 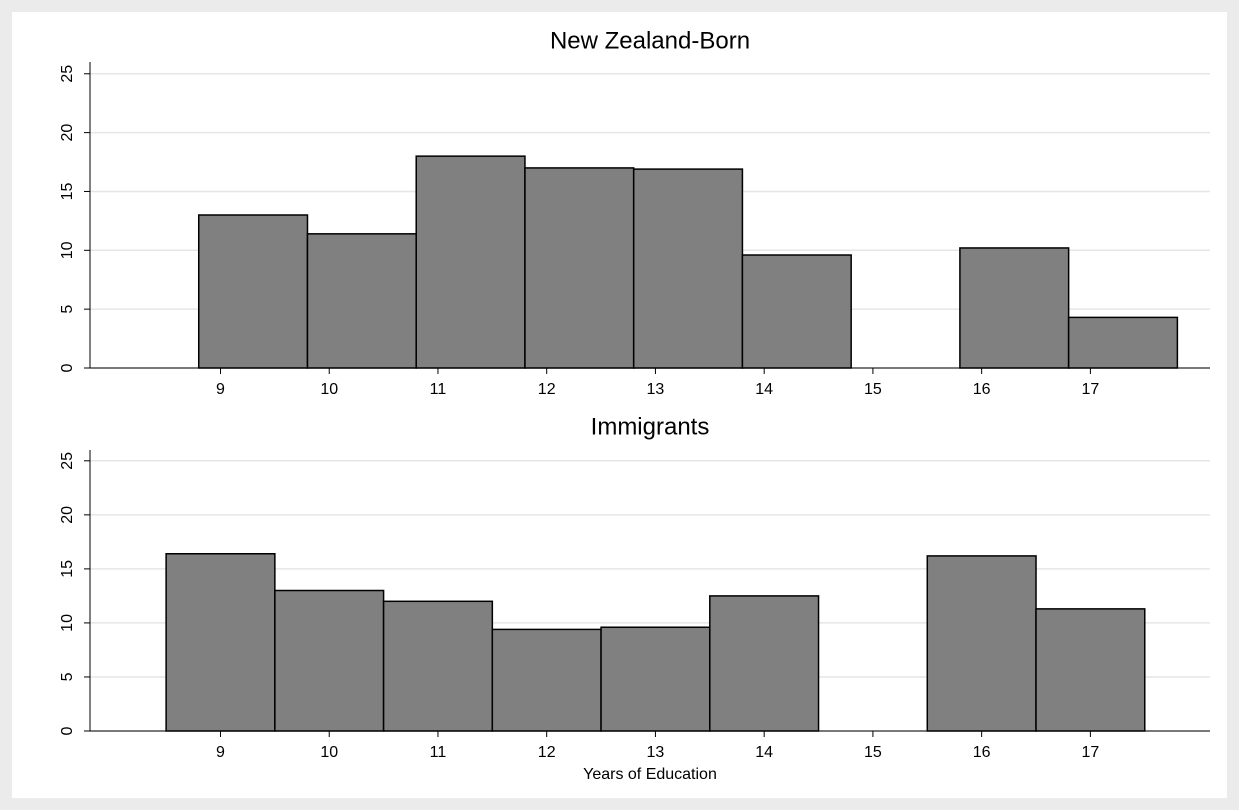 I want to click on panel-title: New Zealand-Born, so click(x=650, y=40).